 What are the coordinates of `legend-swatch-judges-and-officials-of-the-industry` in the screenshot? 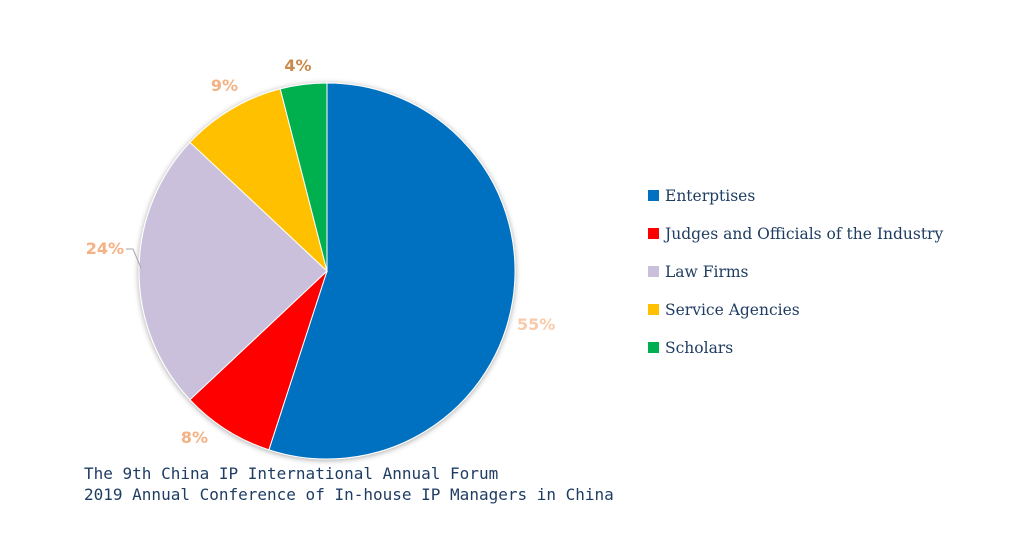 It's located at (653, 233).